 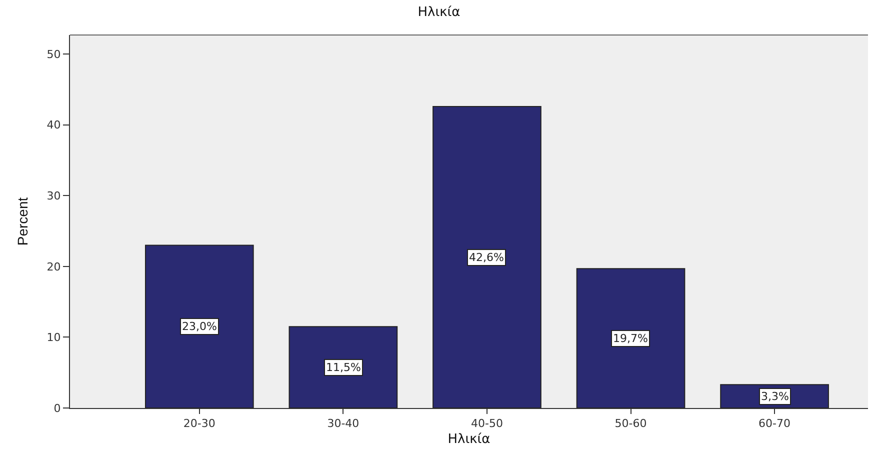 What do you see at coordinates (486, 423) in the screenshot?
I see `x-tick-label: 40-50` at bounding box center [486, 423].